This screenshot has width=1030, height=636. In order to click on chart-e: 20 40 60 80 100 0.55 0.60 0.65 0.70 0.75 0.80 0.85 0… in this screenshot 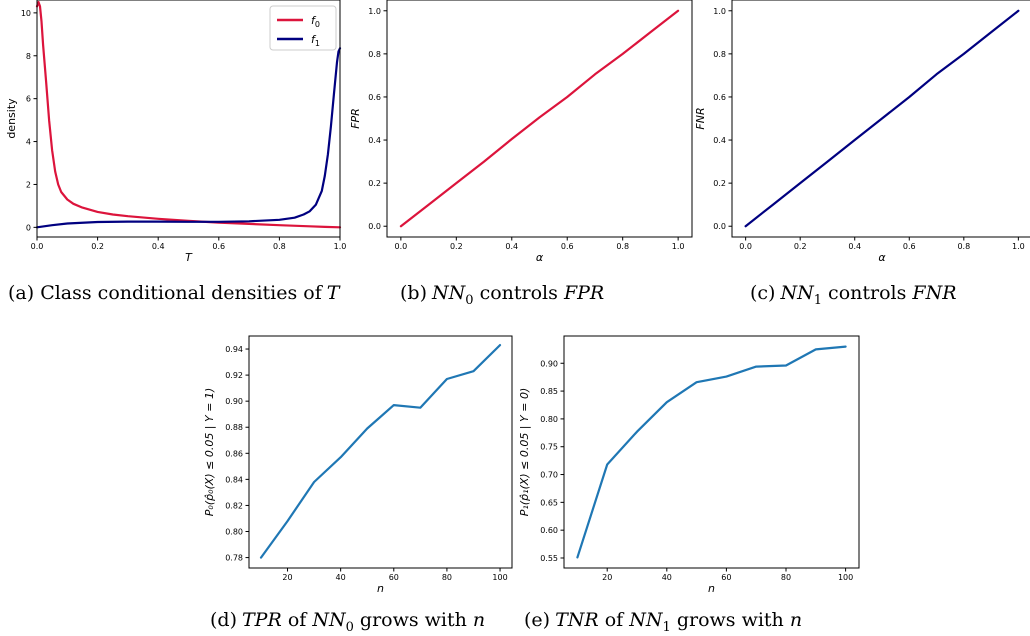, I will do `click(689, 465)`.